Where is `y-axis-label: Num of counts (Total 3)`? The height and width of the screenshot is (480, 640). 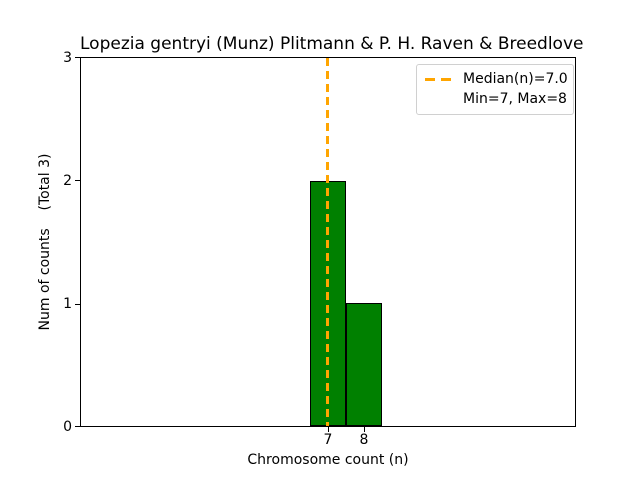 y-axis-label: Num of counts (Total 3) is located at coordinates (45, 242).